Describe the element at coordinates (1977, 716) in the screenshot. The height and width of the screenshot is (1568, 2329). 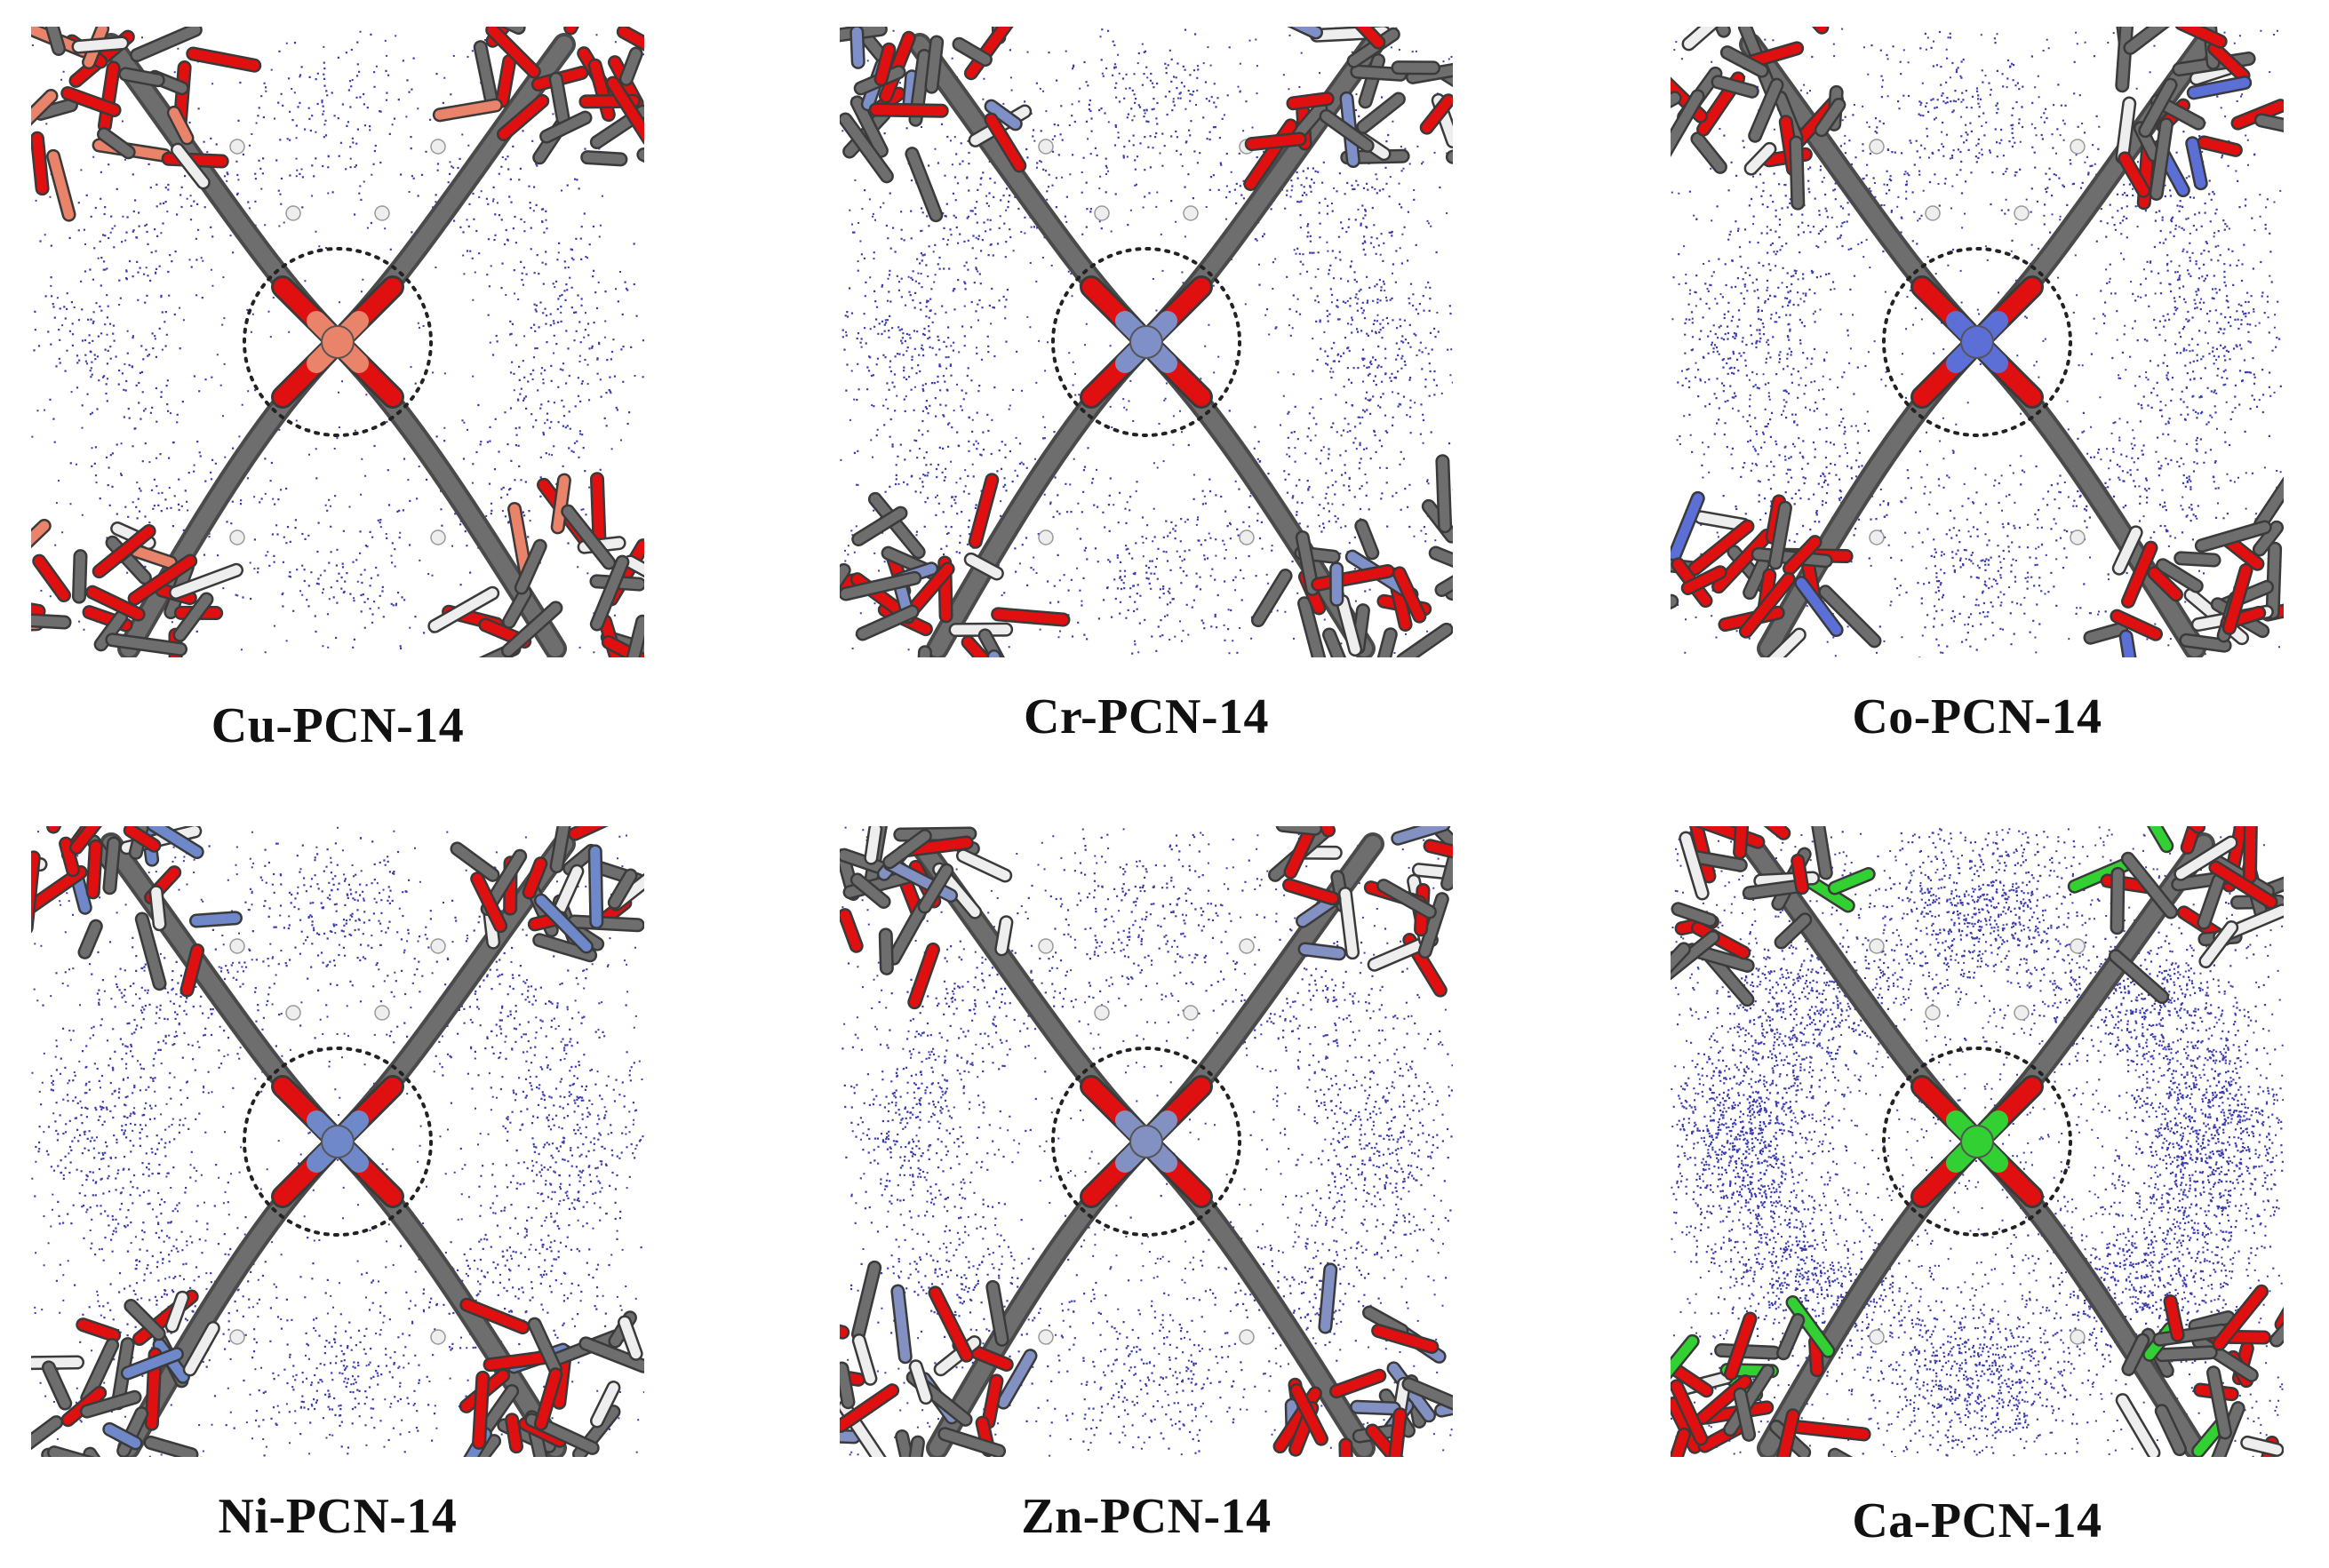
I see `caption-co-pcn-14: Co-PCN-14` at that location.